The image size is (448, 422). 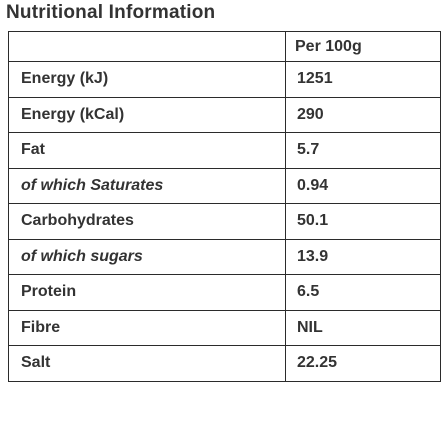 I want to click on table-row: Carbohydrates 50.1, so click(x=224, y=221).